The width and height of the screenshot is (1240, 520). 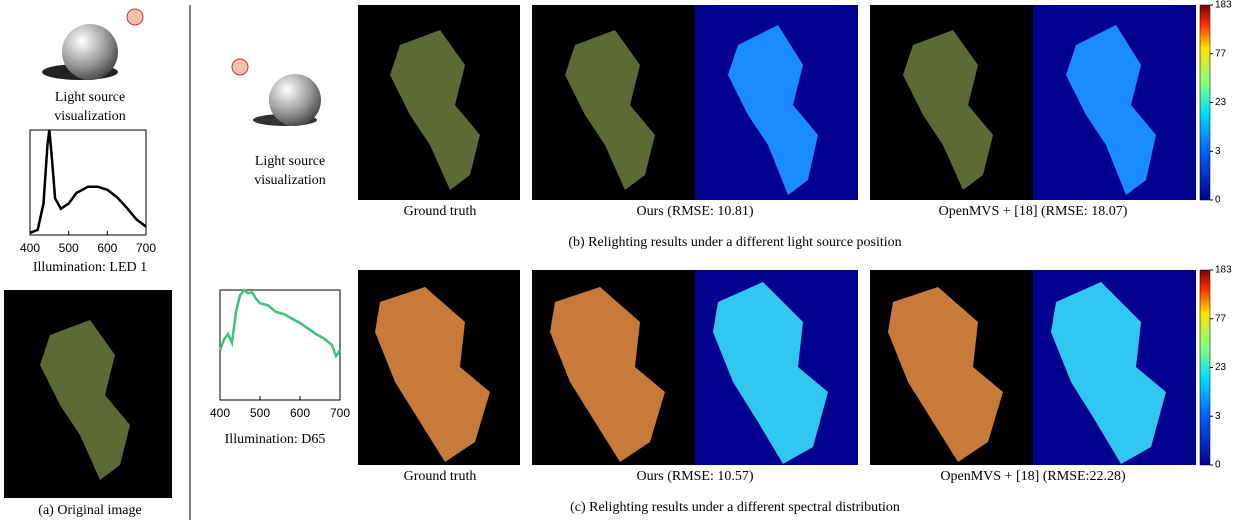 What do you see at coordinates (90, 267) in the screenshot?
I see `illumination: Illumination: LED 1` at bounding box center [90, 267].